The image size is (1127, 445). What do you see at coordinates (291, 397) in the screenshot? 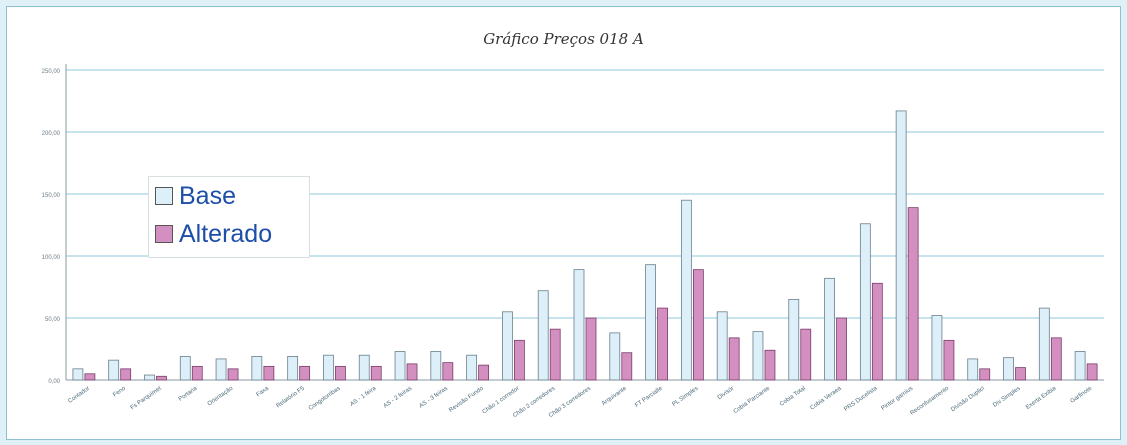
I see `x-tick-label: Relatório F5` at bounding box center [291, 397].